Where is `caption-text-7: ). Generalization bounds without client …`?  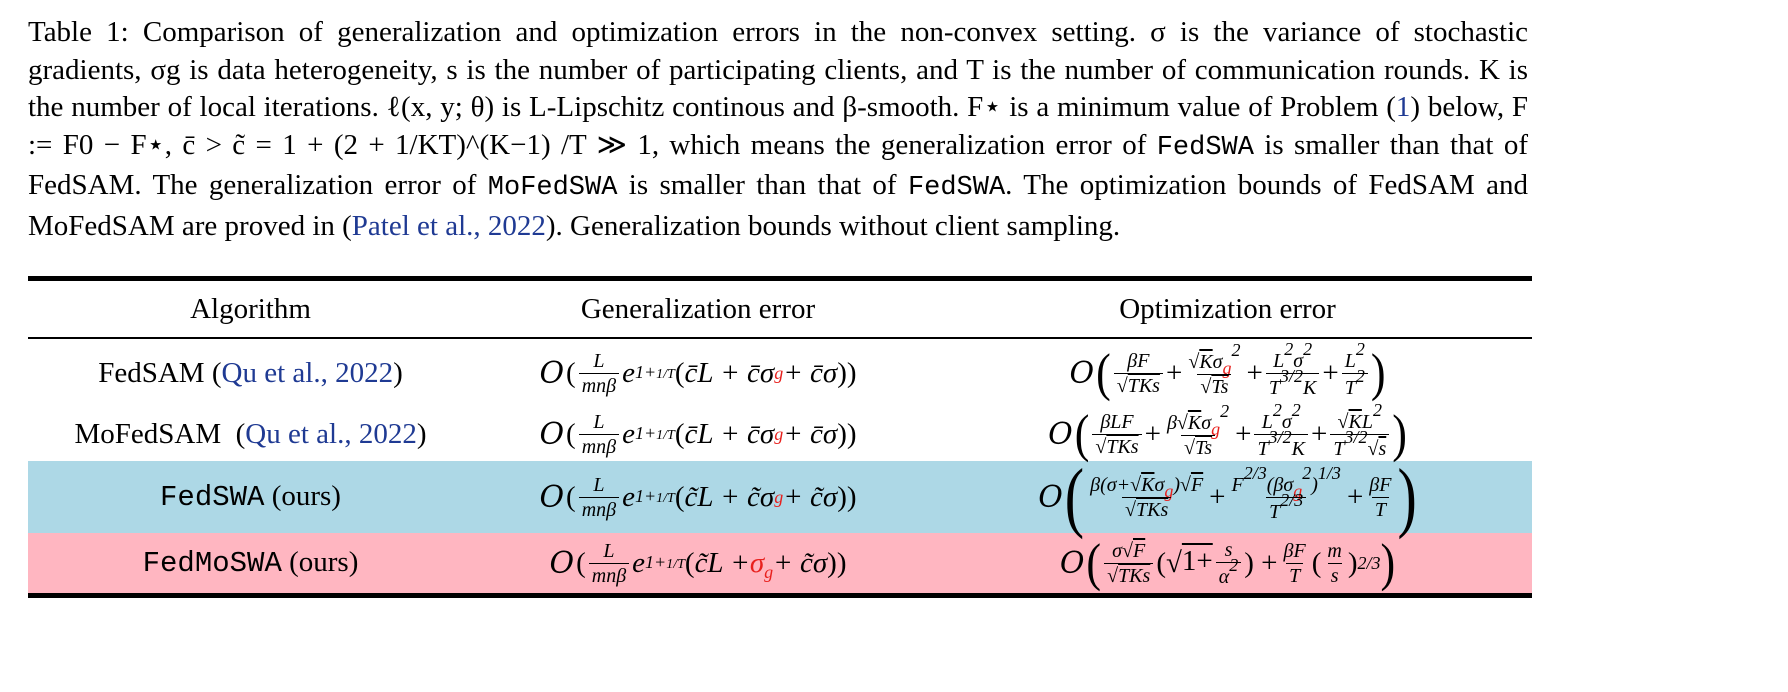 caption-text-7: ). Generalization bounds without client … is located at coordinates (833, 225).